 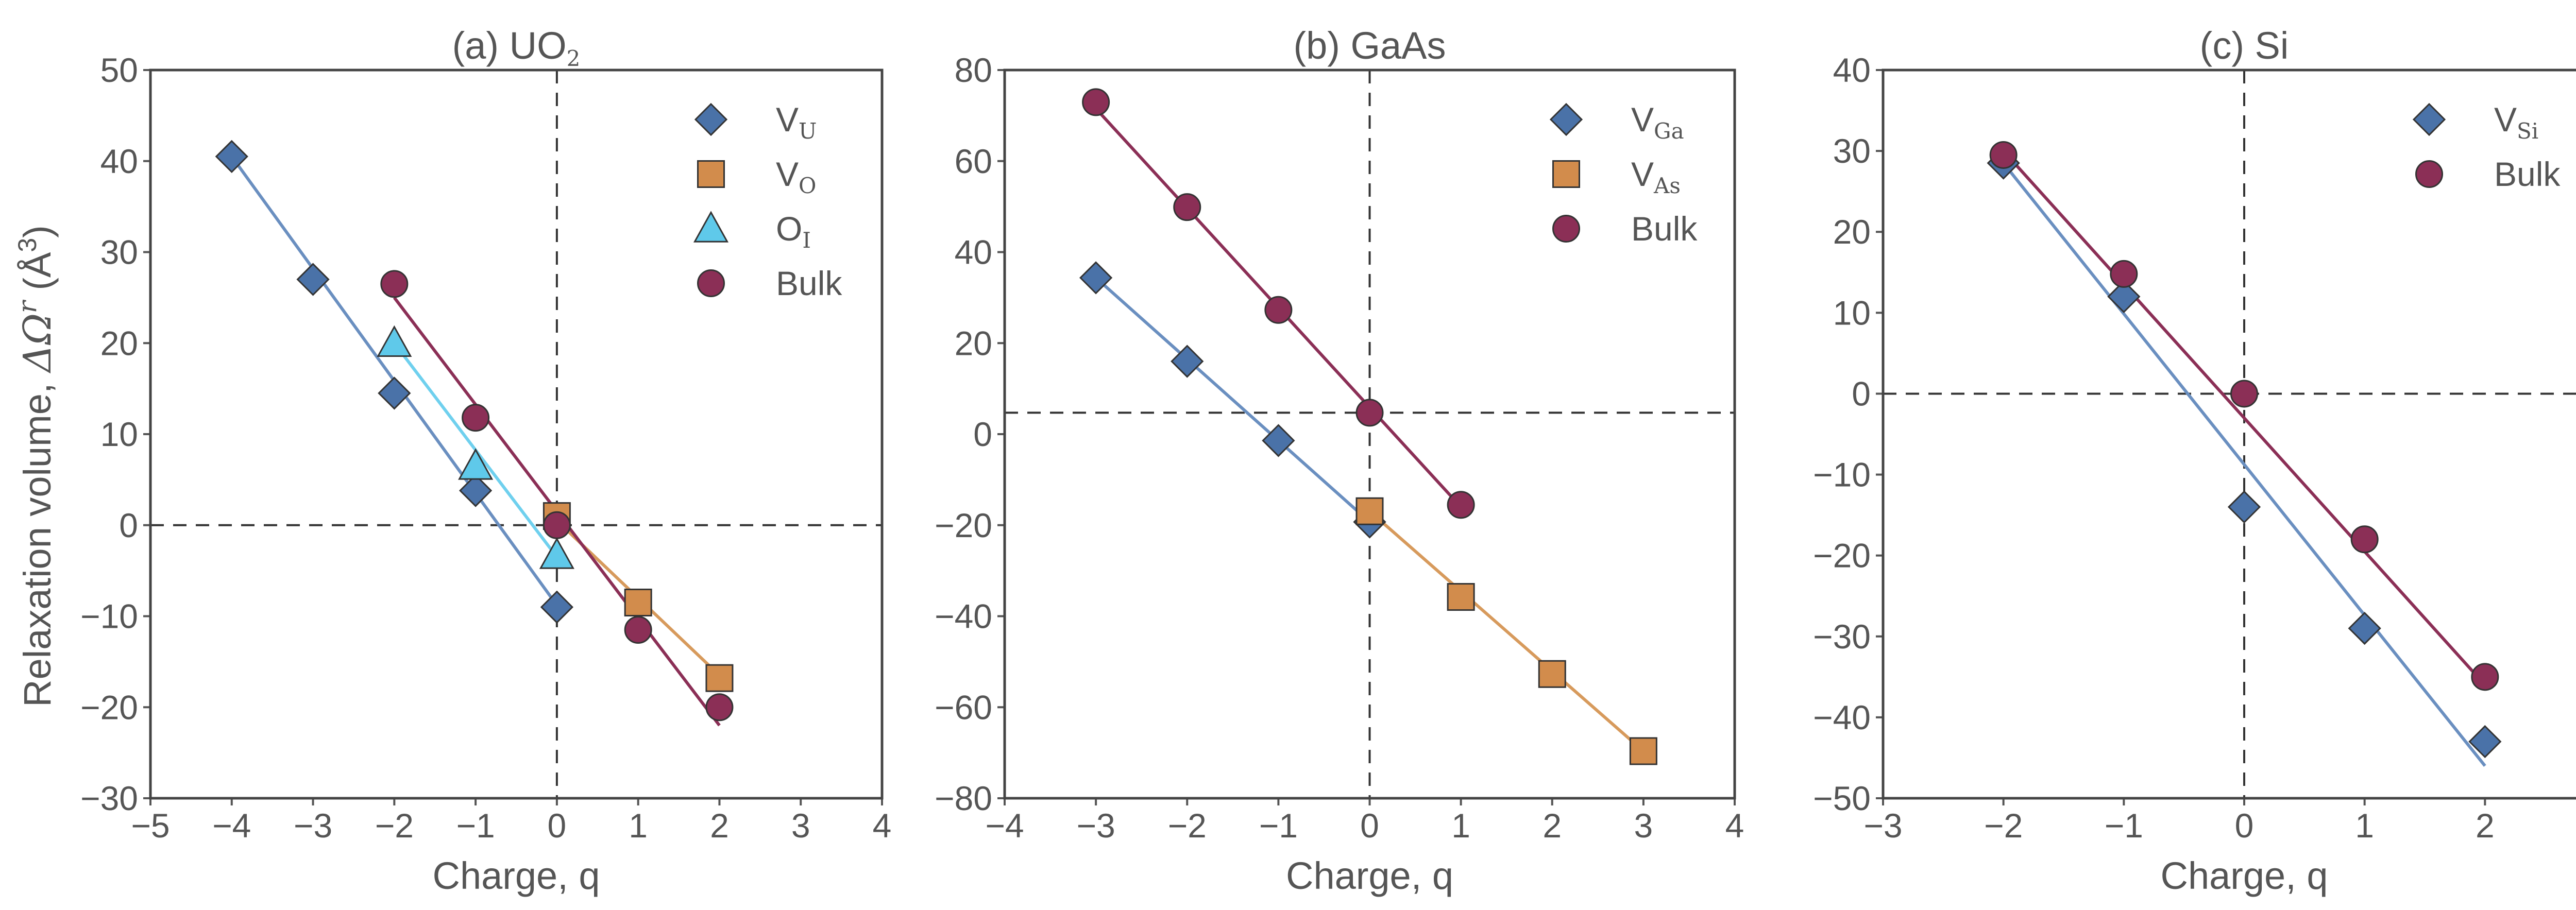 I want to click on y-tick-label: 80, so click(x=973, y=70).